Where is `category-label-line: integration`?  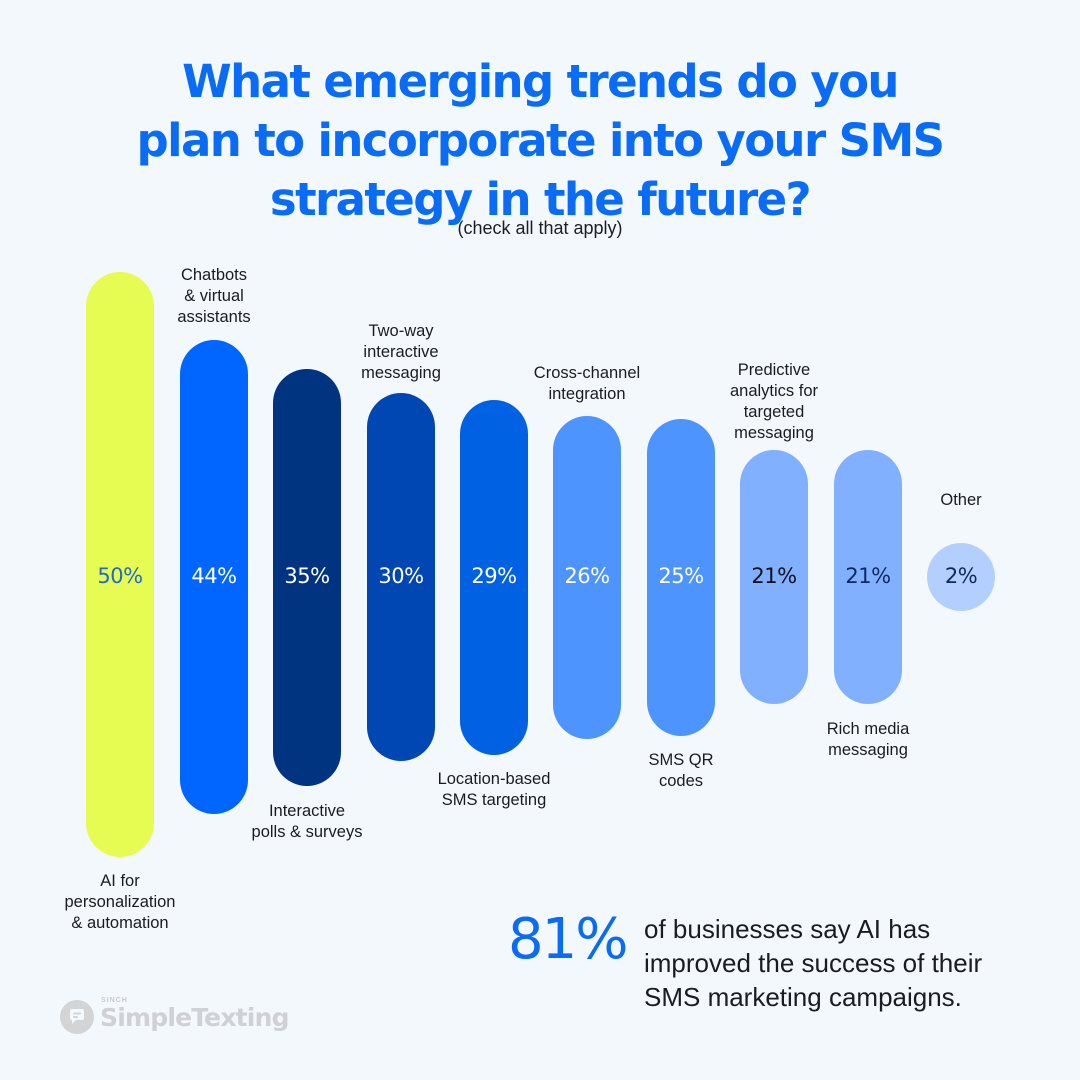
category-label-line: integration is located at coordinates (587, 394).